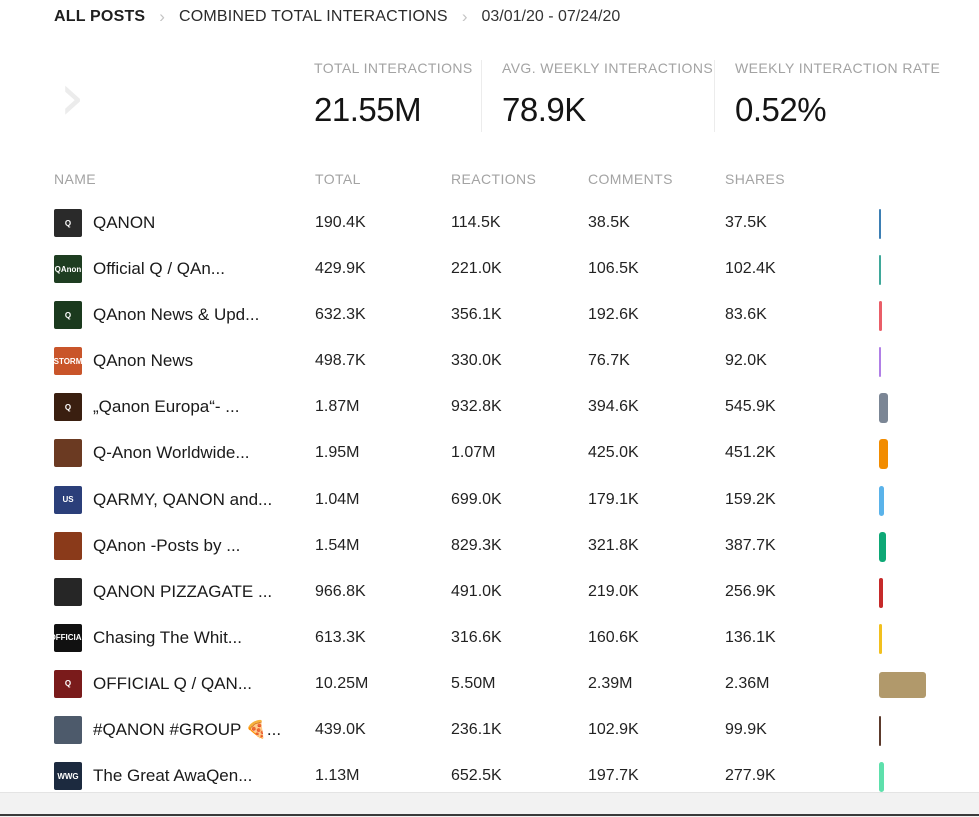 The width and height of the screenshot is (979, 817). I want to click on cell-total: 1.95M, so click(337, 453).